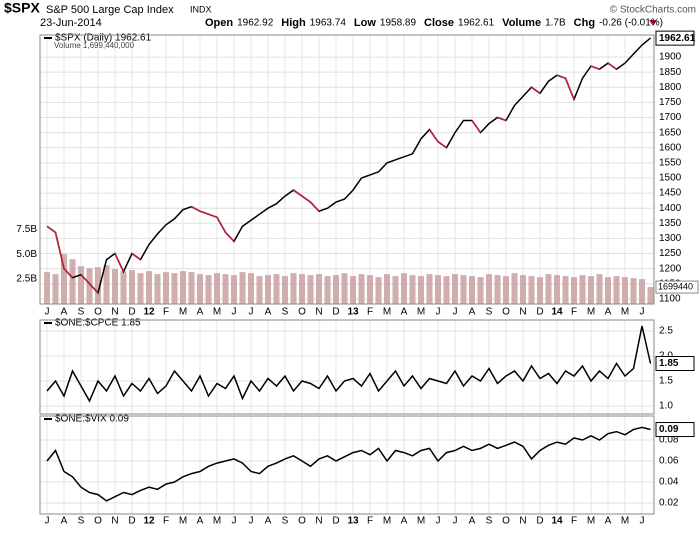 This screenshot has height=535, width=700. Describe the element at coordinates (675, 363) in the screenshot. I see `last-value-box` at that location.